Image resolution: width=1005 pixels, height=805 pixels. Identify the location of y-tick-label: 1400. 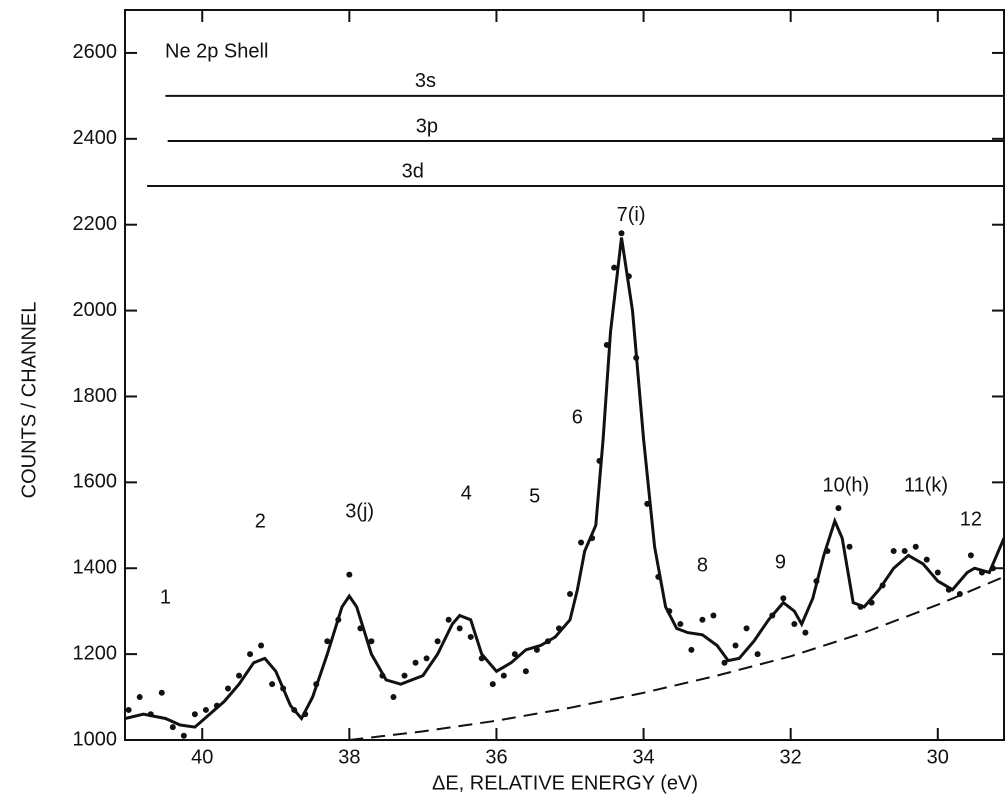
(95, 568).